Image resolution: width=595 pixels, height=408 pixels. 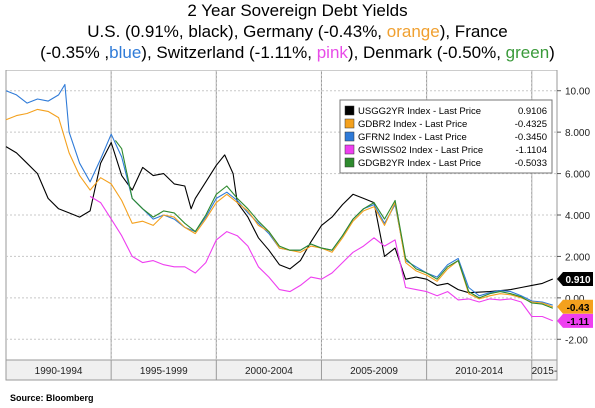 I want to click on legend-value-switzerland: -1.1104, so click(x=531, y=150).